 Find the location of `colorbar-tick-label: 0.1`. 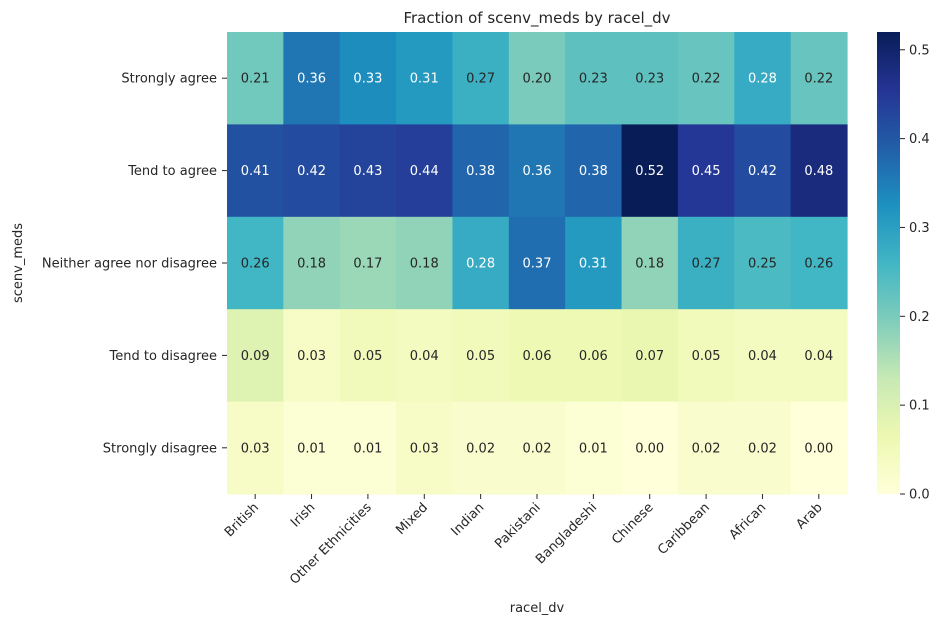

colorbar-tick-label: 0.1 is located at coordinates (919, 406).